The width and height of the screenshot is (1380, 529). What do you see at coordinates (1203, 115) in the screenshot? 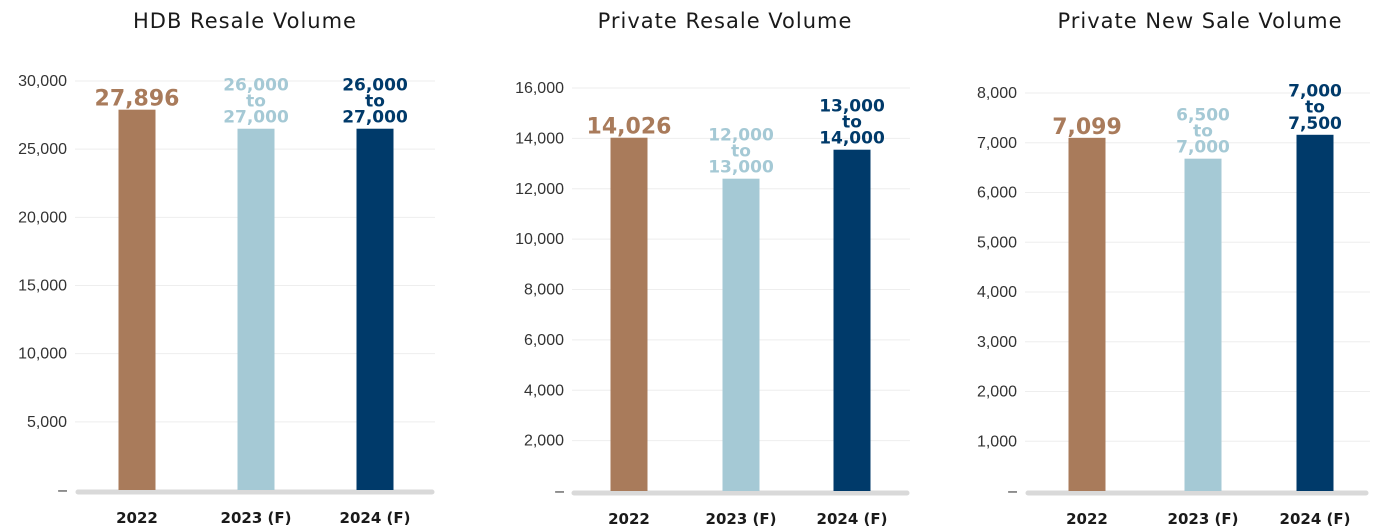
I see `data-label: 6,500` at bounding box center [1203, 115].